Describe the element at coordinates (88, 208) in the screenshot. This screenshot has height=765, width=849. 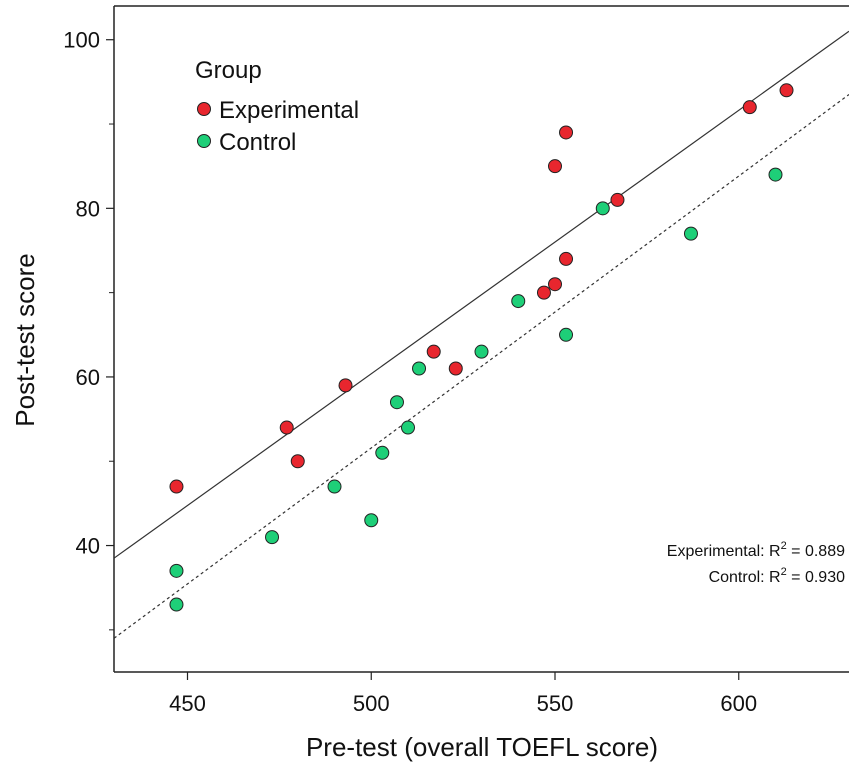
I see `y-tick-label: 80` at that location.